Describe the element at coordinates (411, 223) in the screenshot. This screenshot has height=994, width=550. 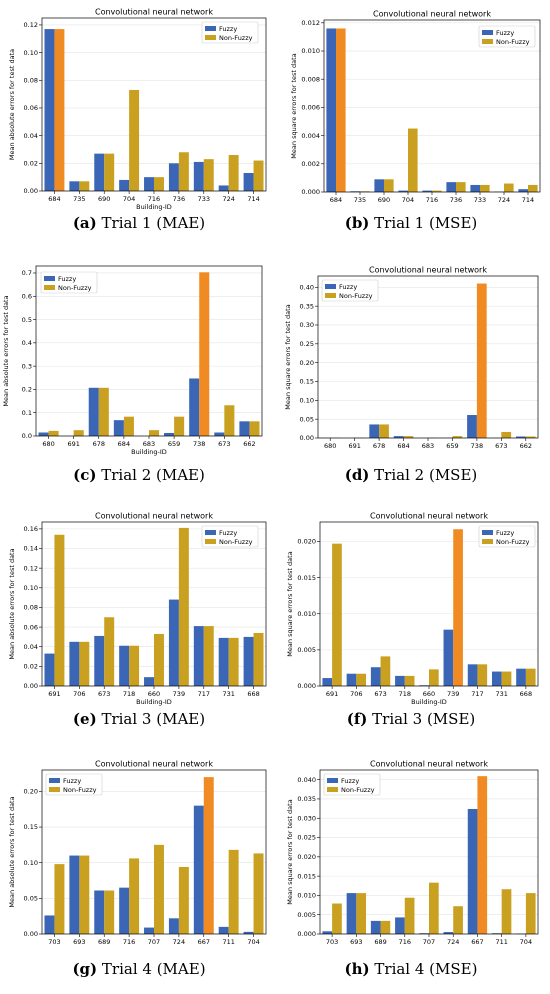
I see `caption-b: (b) Trial 1 (MSE)` at that location.